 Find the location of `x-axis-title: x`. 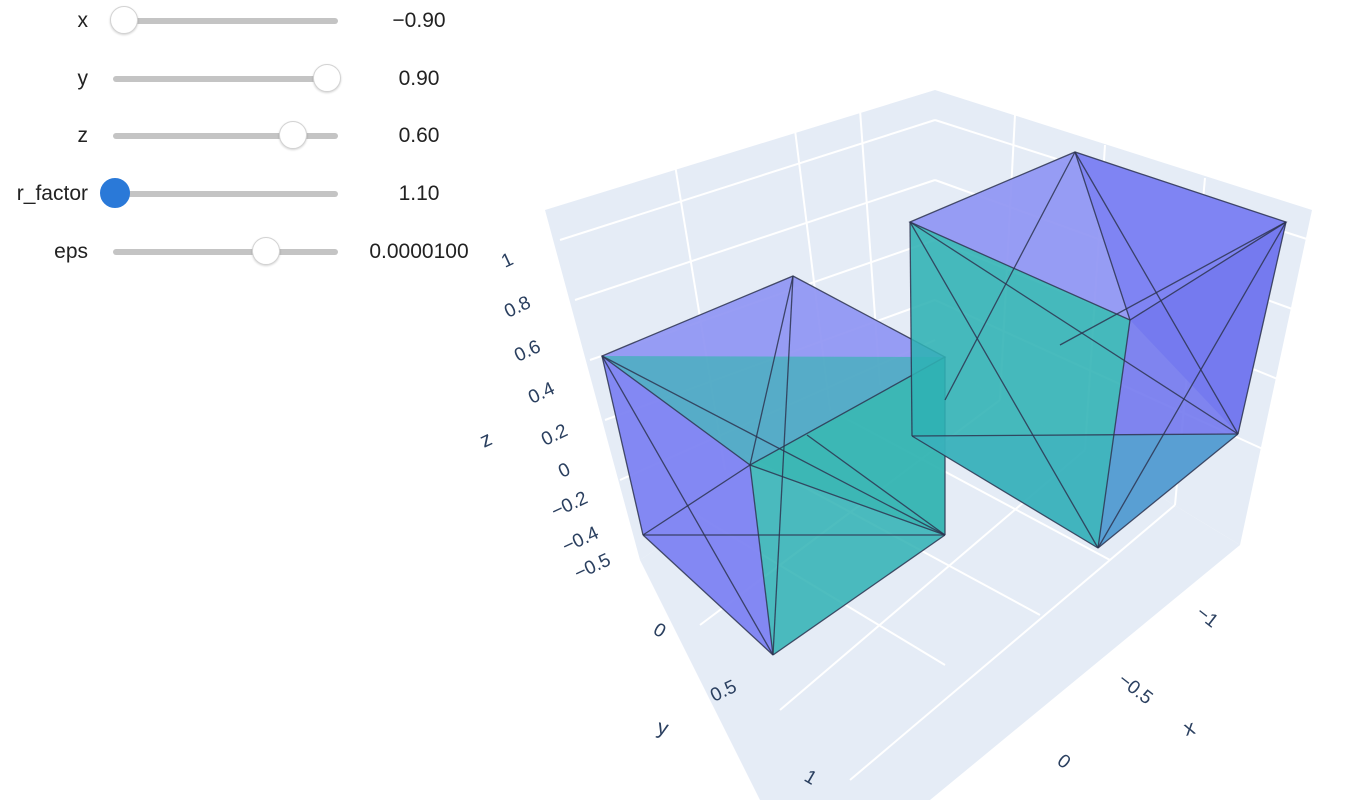

x-axis-title: x is located at coordinates (1189, 728).